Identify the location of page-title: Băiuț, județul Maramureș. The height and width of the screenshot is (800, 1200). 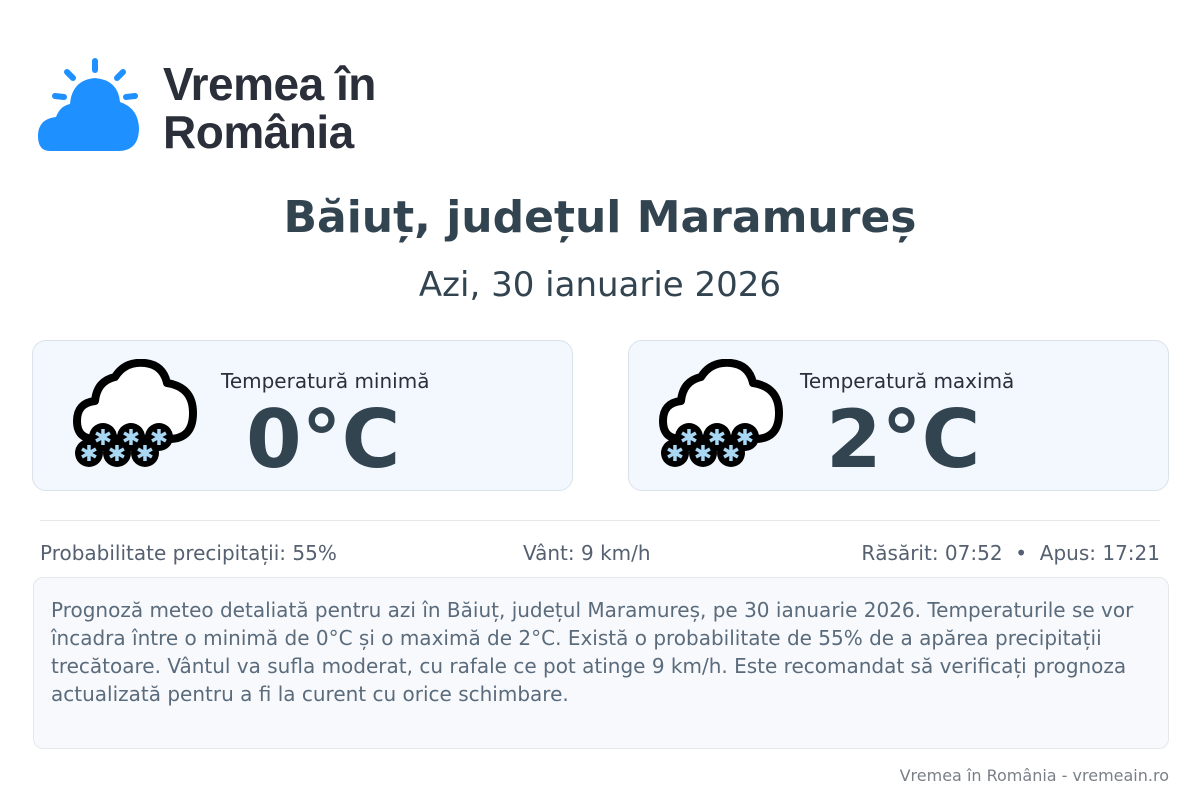
(600, 217).